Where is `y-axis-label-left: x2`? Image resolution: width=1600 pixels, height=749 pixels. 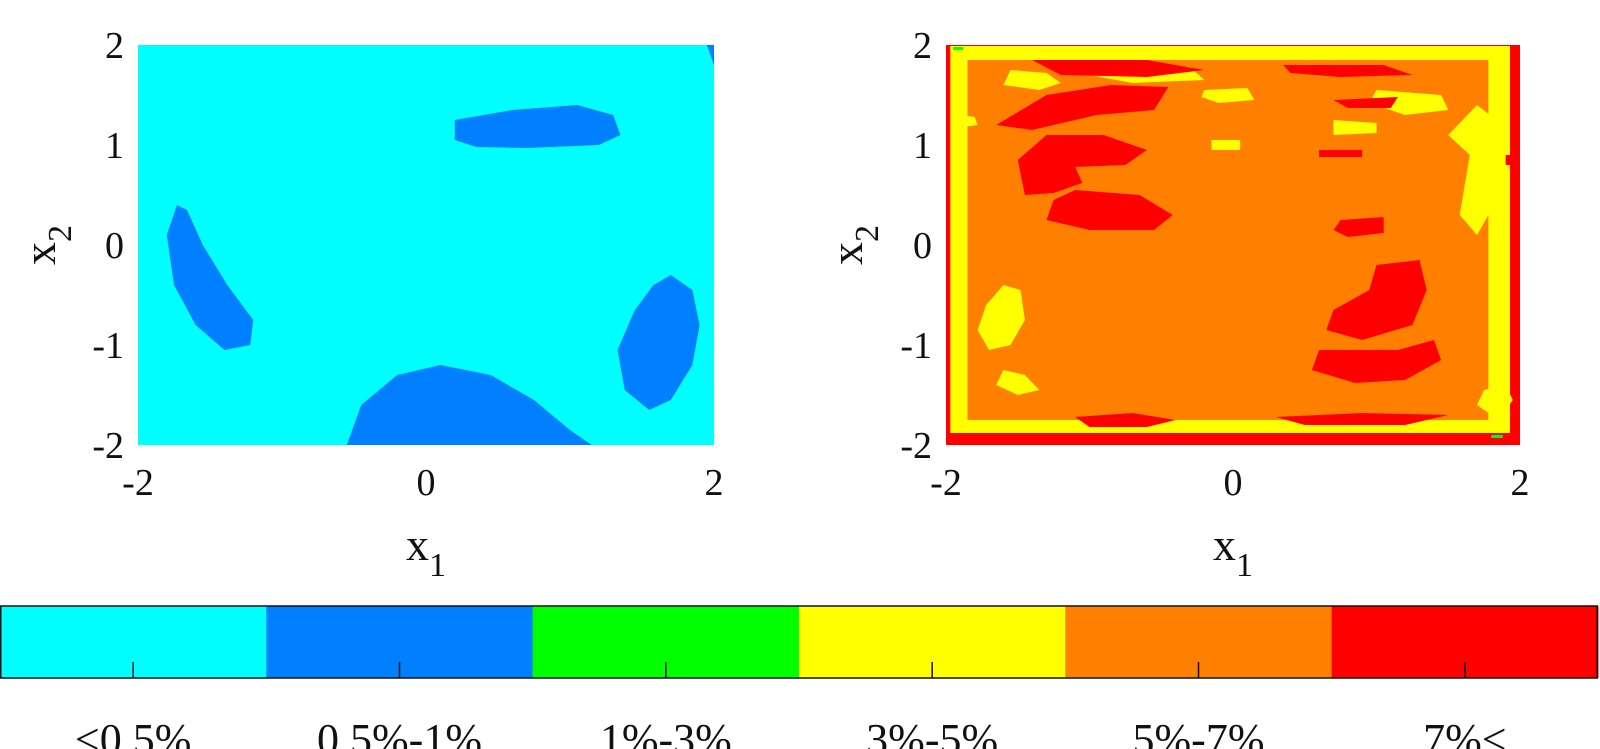
y-axis-label-left: x2 is located at coordinates (46, 245).